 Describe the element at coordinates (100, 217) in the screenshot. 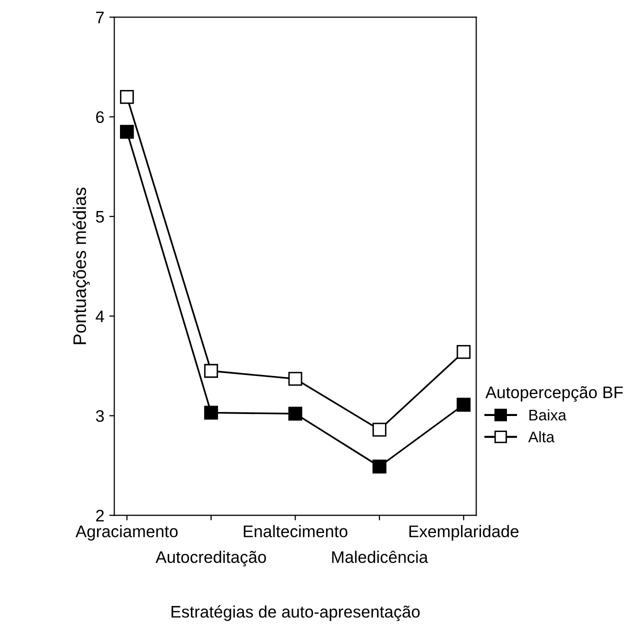

I see `y-tick-label: 5` at that location.